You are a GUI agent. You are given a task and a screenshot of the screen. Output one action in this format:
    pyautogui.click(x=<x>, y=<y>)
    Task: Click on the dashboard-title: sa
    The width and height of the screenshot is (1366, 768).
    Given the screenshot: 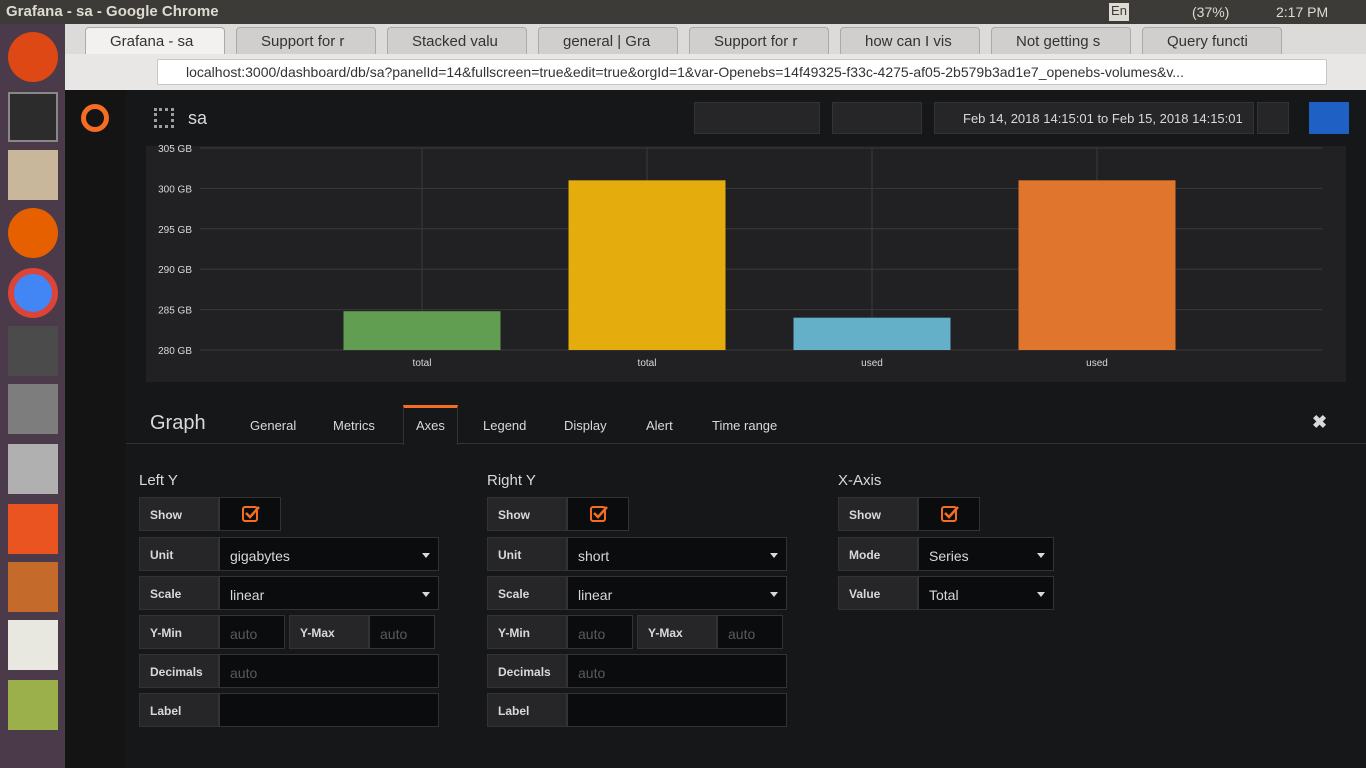 What is the action you would take?
    pyautogui.click(x=198, y=118)
    